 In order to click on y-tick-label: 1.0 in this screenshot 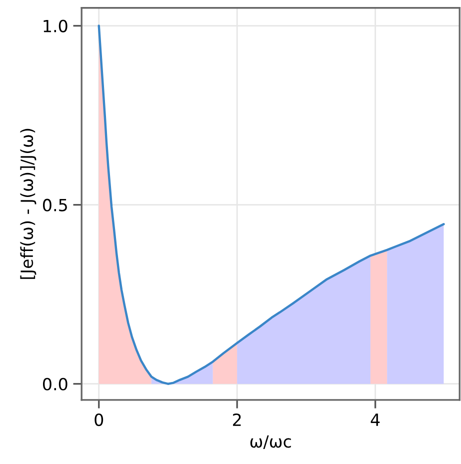, I will do `click(56, 26)`.